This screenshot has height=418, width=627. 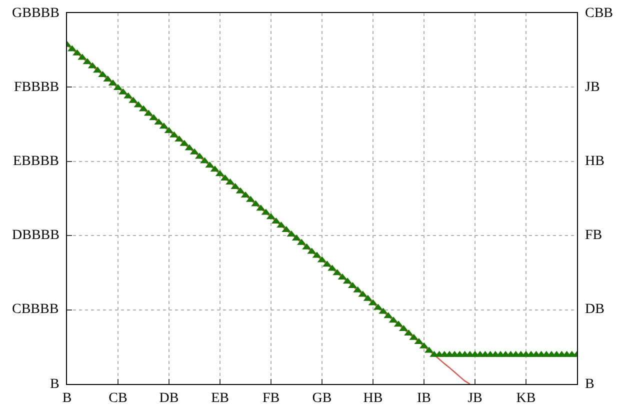 I want to click on text: HB, so click(x=594, y=161).